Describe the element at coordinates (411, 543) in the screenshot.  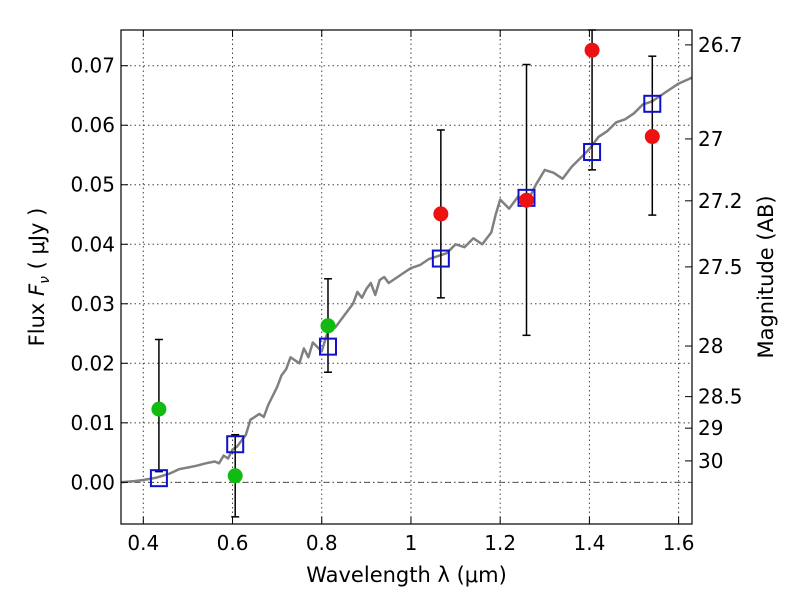
I see `x-tick-label: 1` at that location.